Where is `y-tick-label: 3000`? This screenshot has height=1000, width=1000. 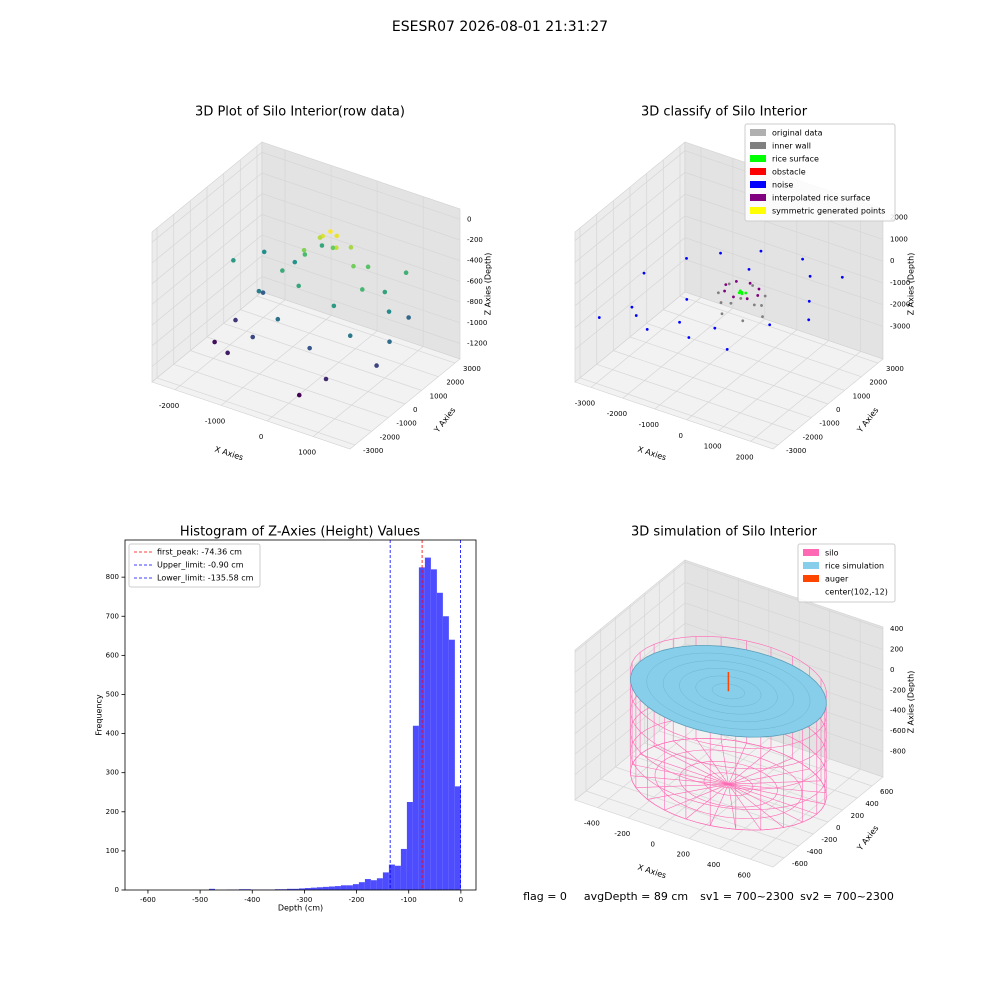 y-tick-label: 3000 is located at coordinates (472, 369).